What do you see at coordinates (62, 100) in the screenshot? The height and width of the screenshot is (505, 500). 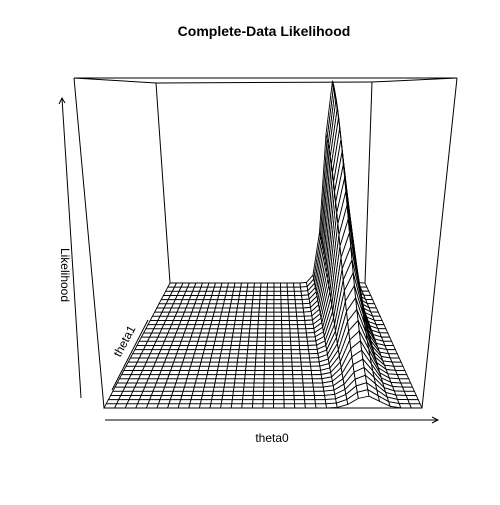 I see `z-axis-arrowhead` at bounding box center [62, 100].